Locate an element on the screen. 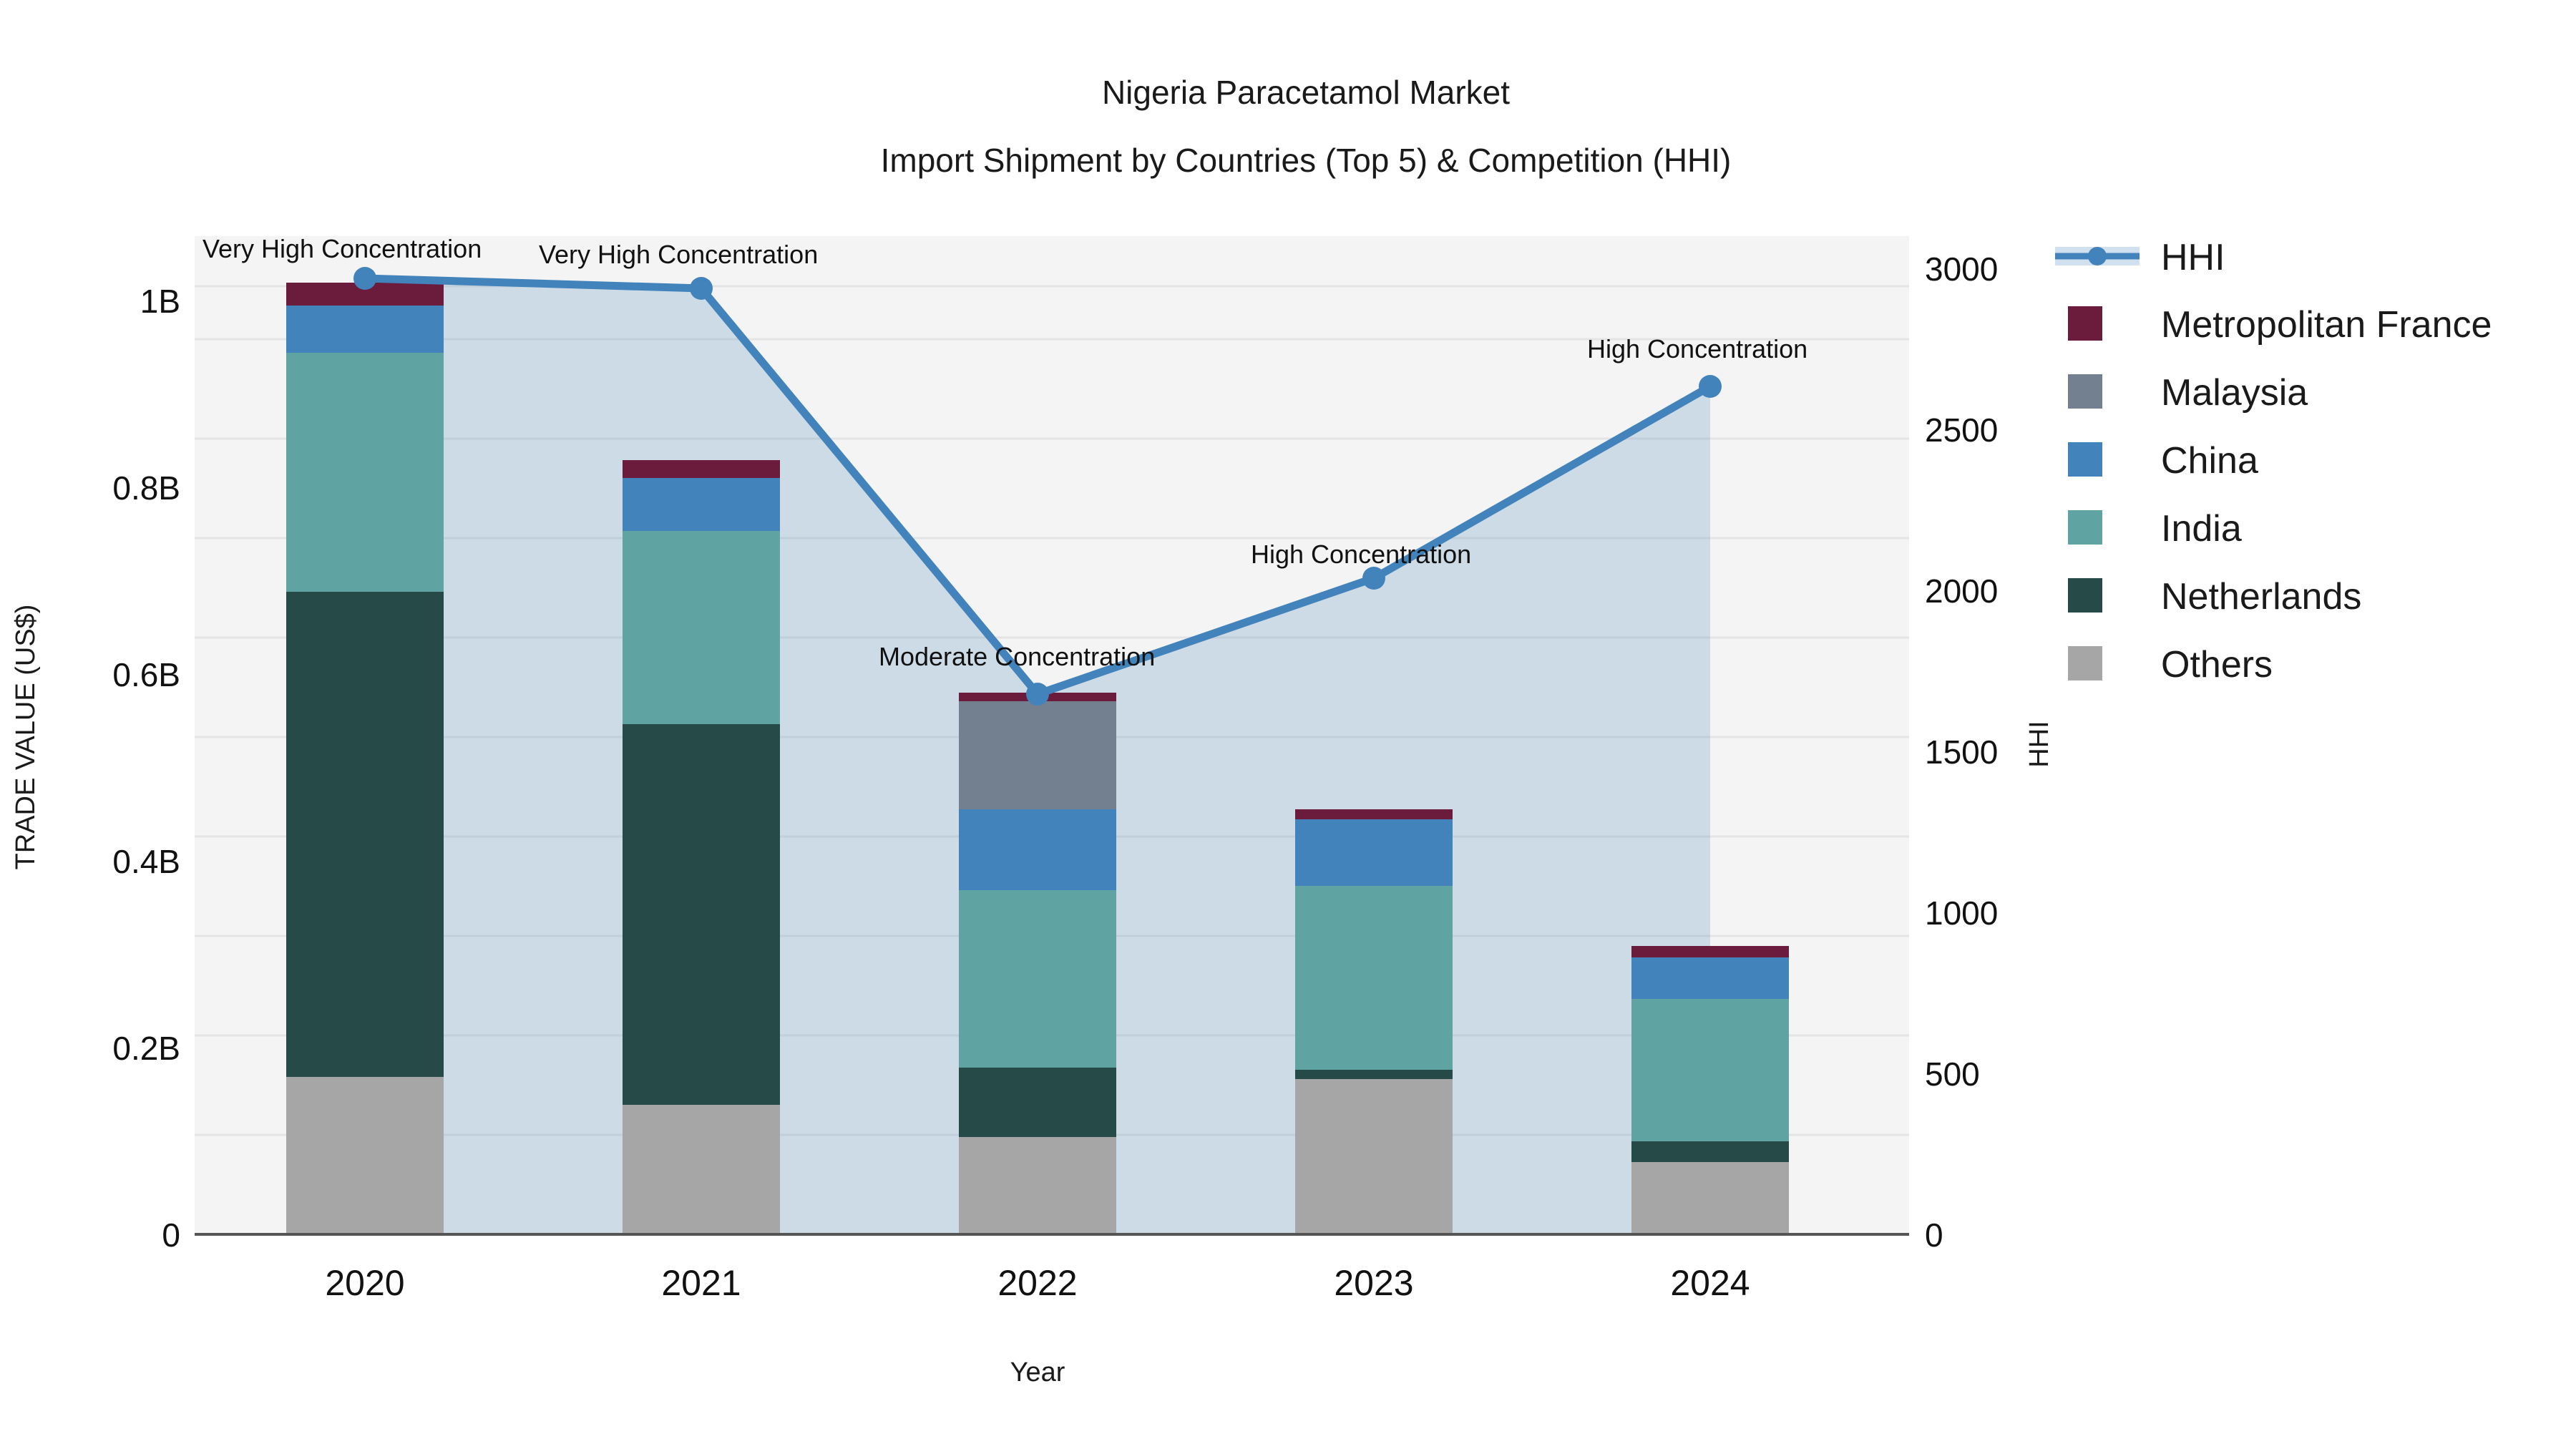 This screenshot has height=1449, width=2576. bar-segment-france-2021 is located at coordinates (701, 469).